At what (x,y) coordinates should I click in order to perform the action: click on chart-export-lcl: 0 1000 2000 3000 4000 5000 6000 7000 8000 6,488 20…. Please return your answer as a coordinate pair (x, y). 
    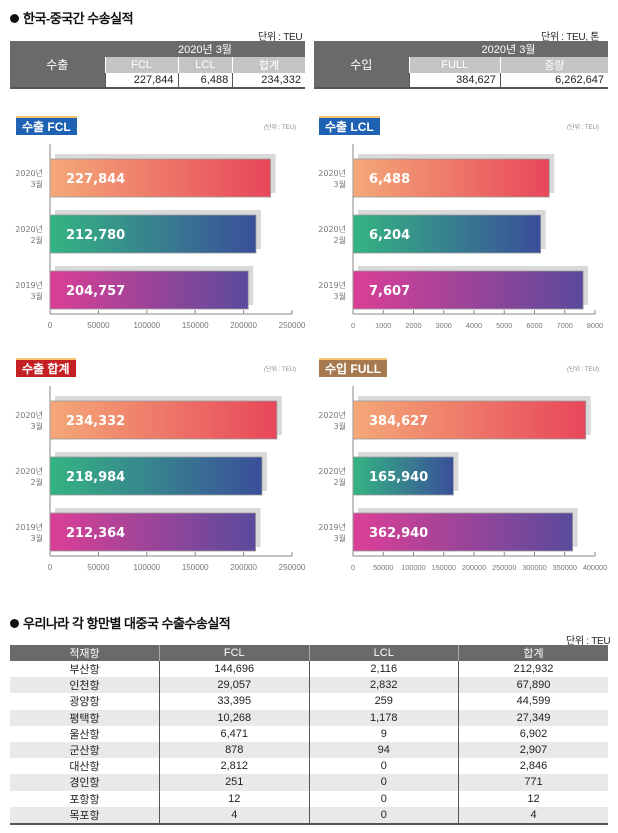
    Looking at the image, I should click on (463, 229).